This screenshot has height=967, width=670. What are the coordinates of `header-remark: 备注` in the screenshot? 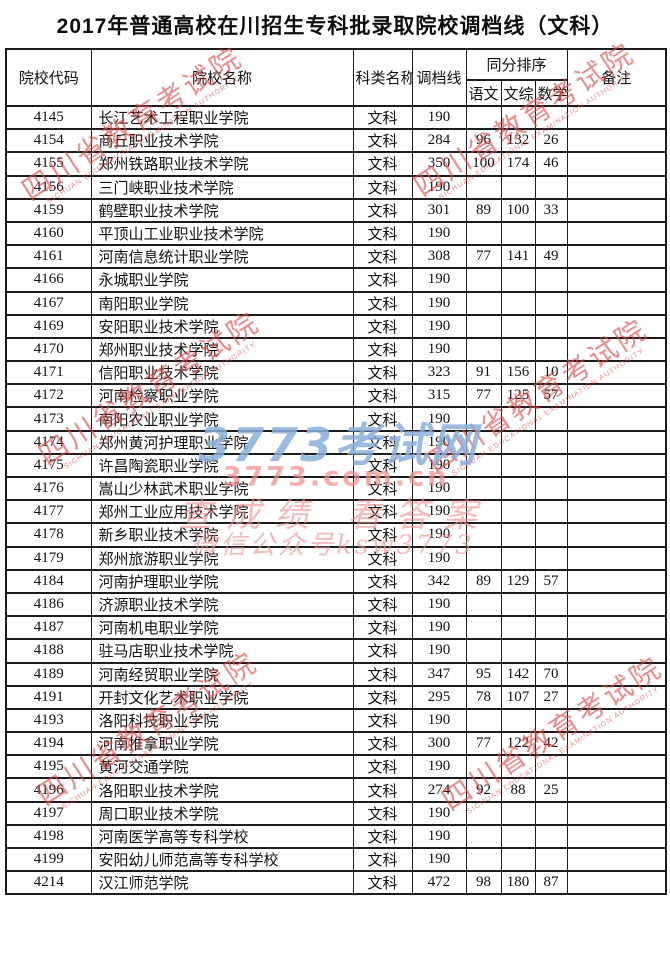 It's located at (616, 77).